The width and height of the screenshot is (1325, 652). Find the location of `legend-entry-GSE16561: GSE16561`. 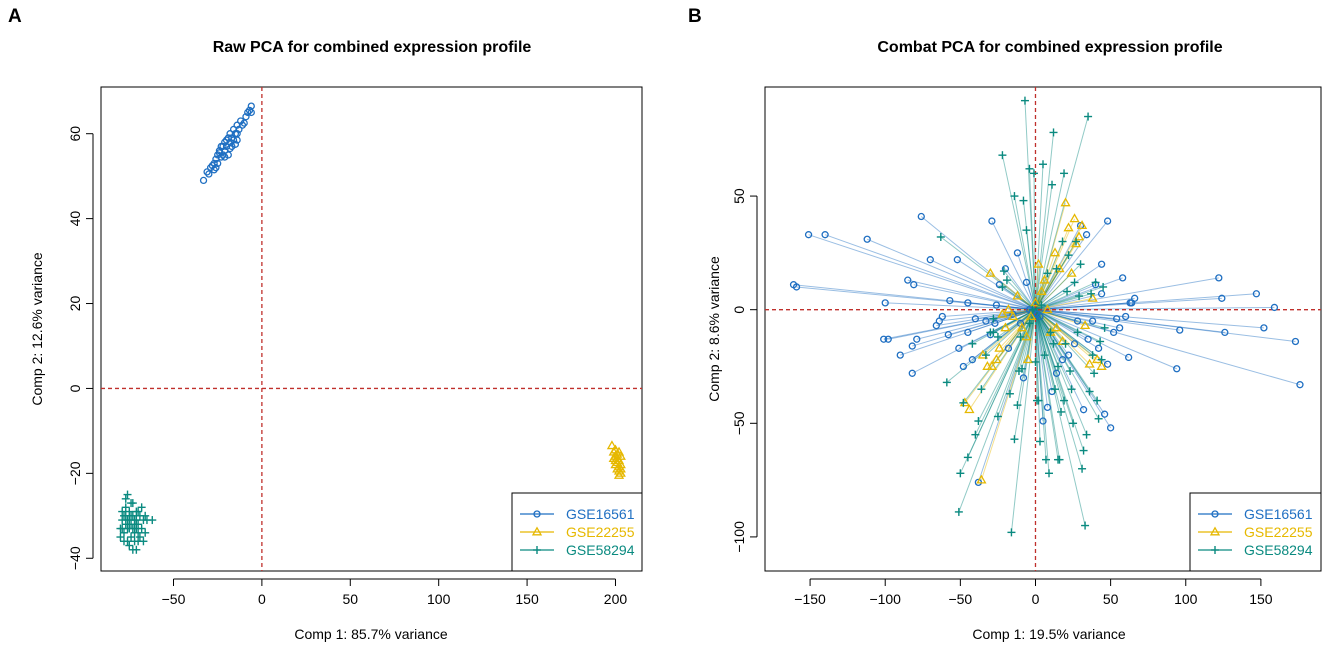

legend-entry-GSE16561: GSE16561 is located at coordinates (1255, 514).